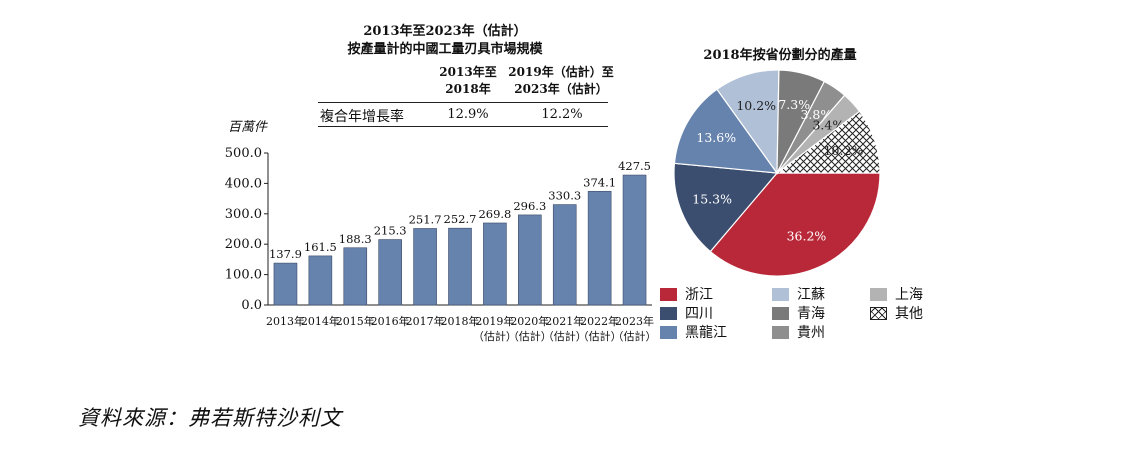  What do you see at coordinates (494, 321) in the screenshot?
I see `x-tick-label: 2019年` at bounding box center [494, 321].